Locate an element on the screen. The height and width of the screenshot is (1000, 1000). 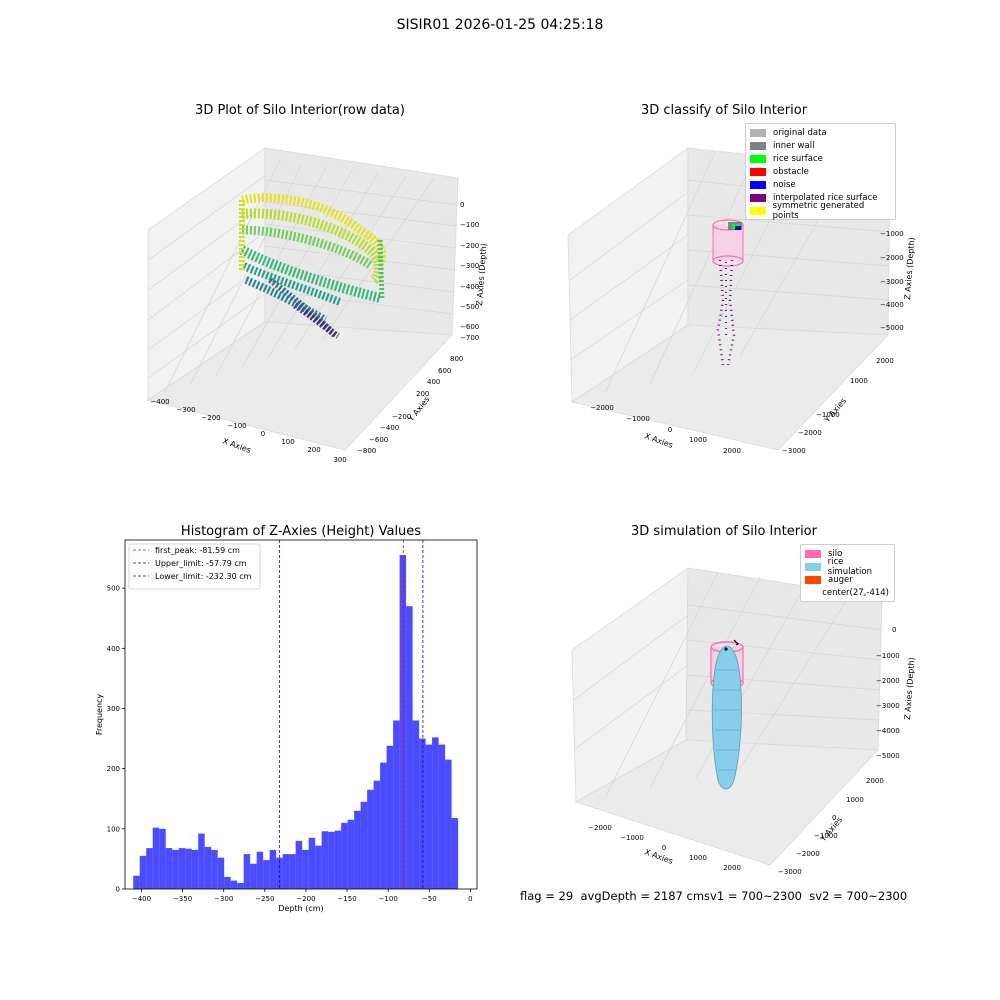
raw-xtick: 300 is located at coordinates (339, 460).